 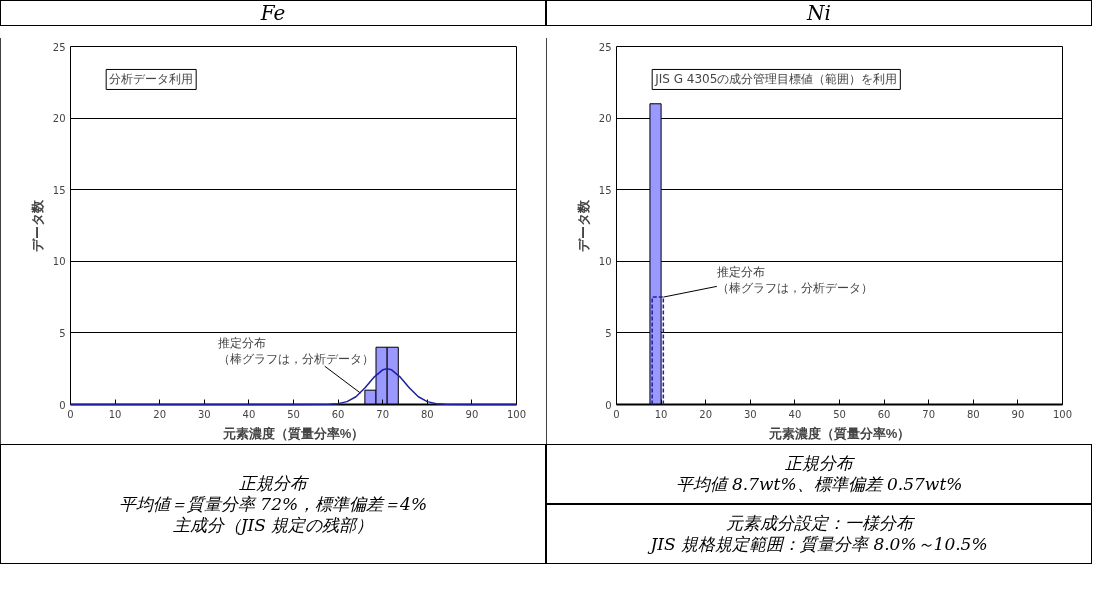 I want to click on annotation: 分析データ利用, so click(x=151, y=79).